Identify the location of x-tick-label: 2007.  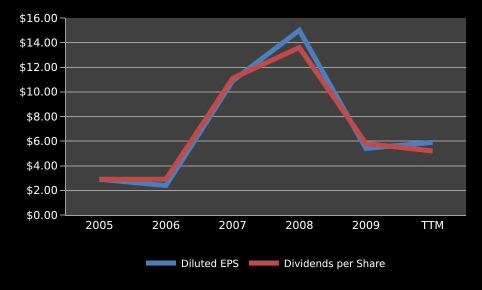
(232, 225).